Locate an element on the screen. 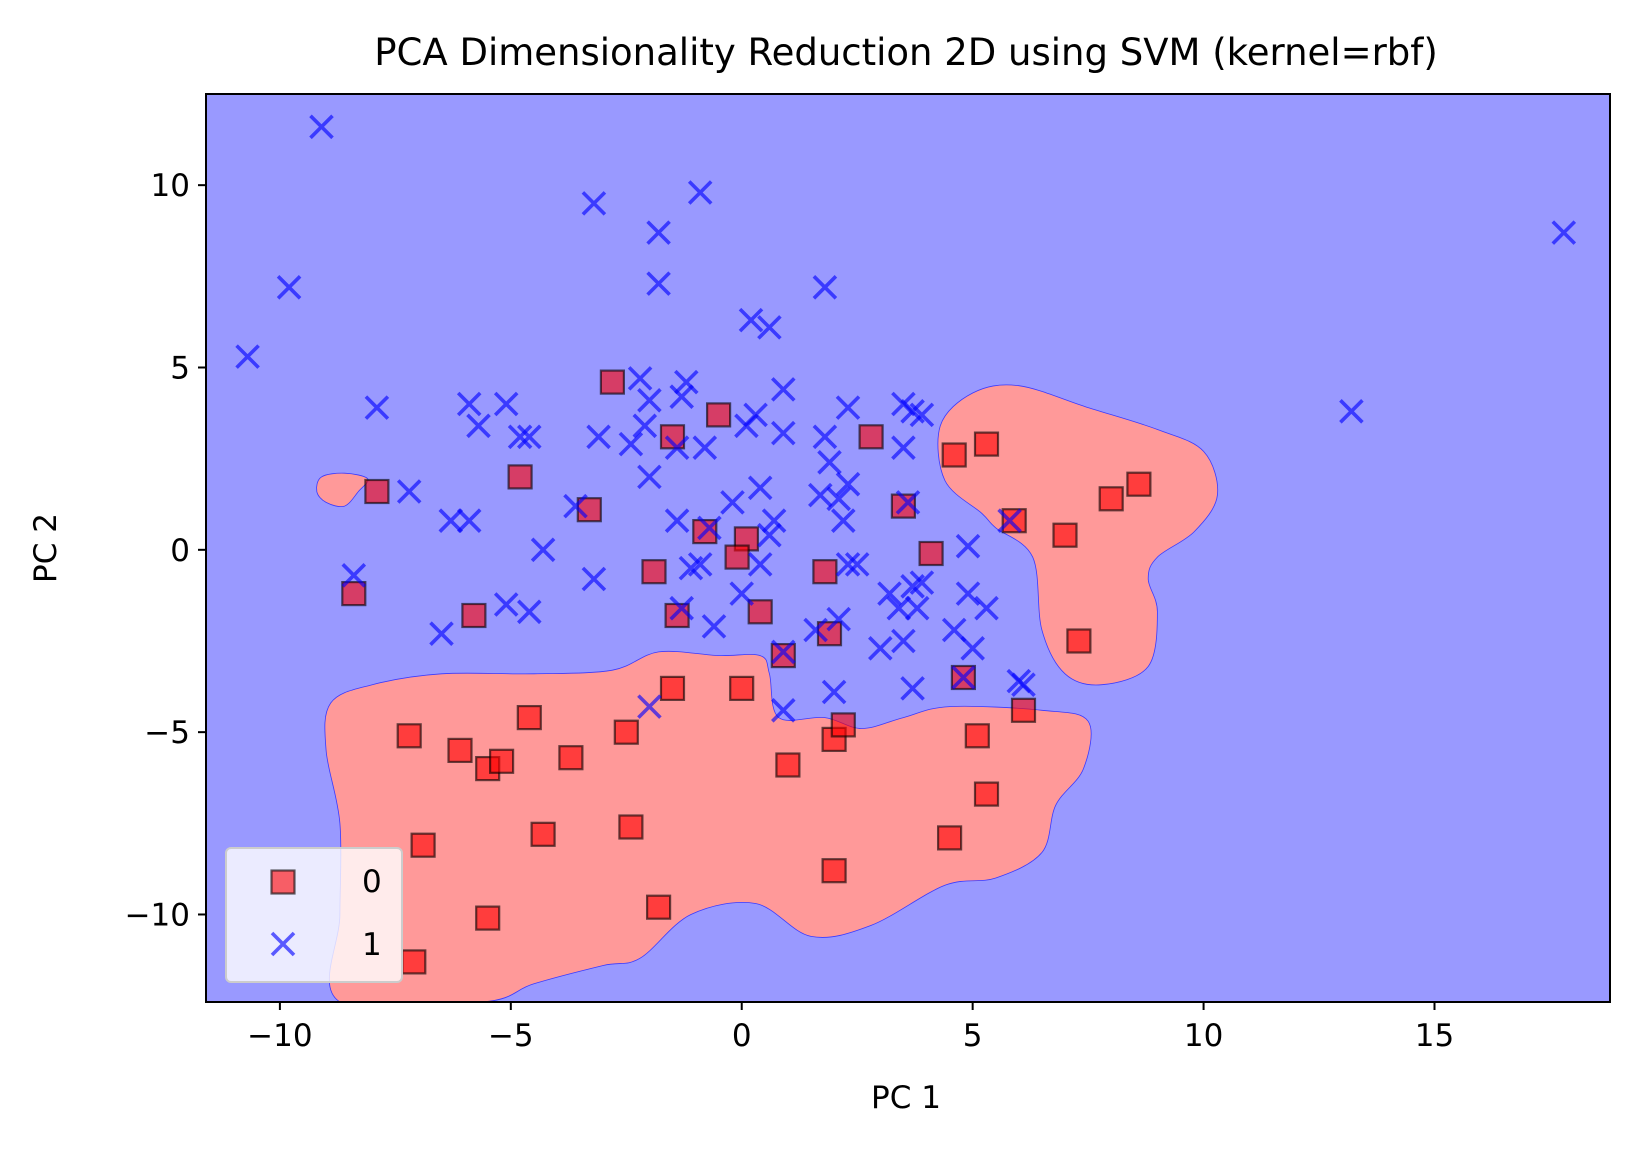 The height and width of the screenshot is (1154, 1652). legend-marker-square is located at coordinates (283, 882).